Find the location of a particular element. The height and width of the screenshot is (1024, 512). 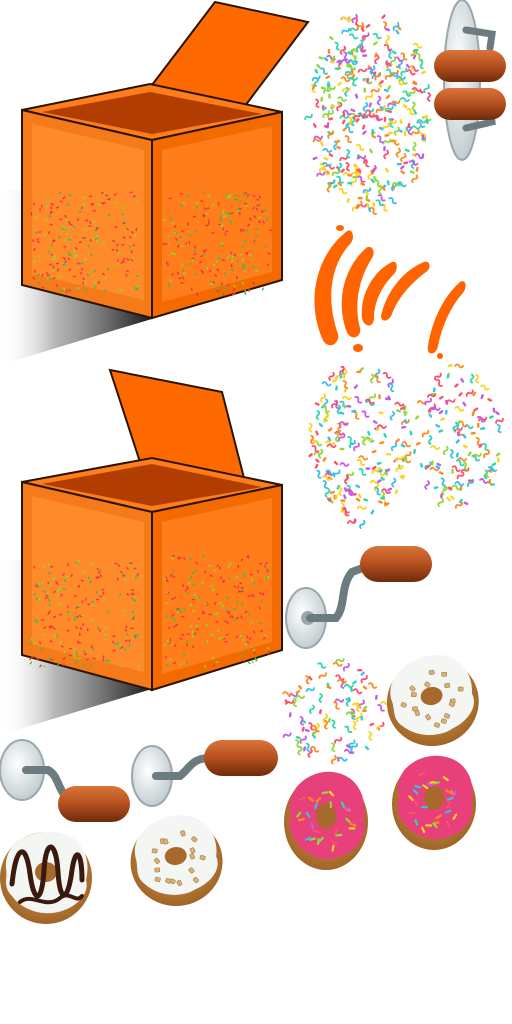

donut-hole is located at coordinates (434, 798).